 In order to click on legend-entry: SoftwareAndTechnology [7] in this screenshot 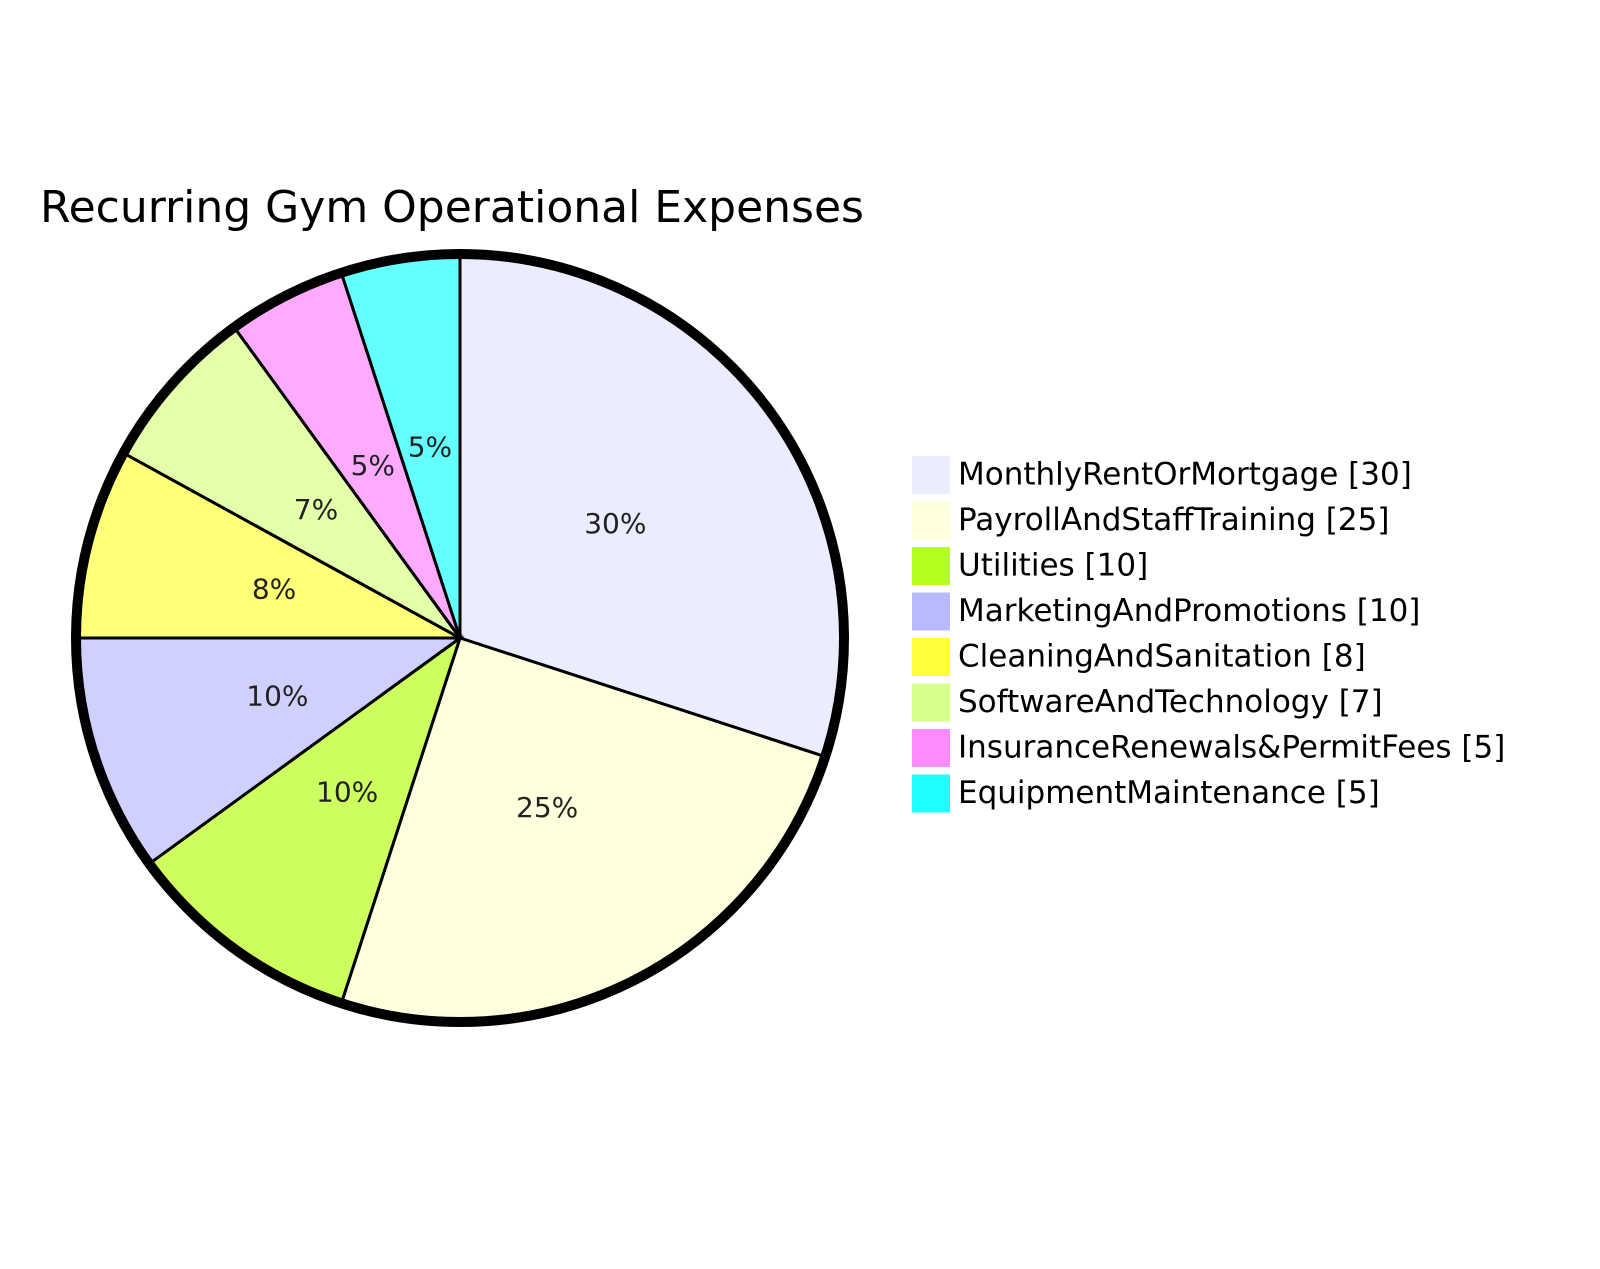, I will do `click(1170, 702)`.